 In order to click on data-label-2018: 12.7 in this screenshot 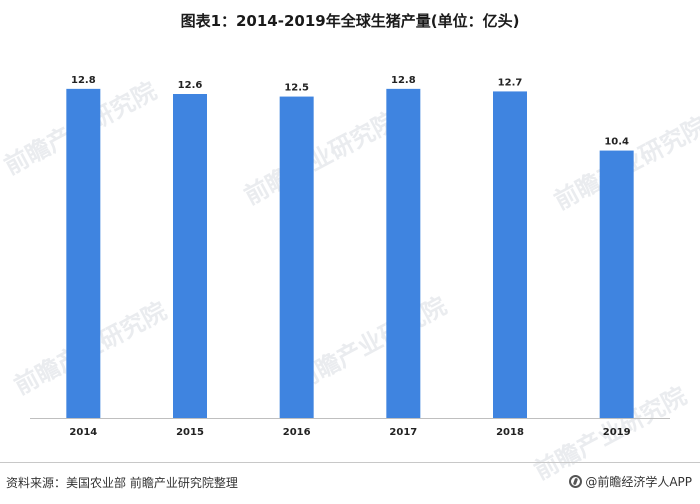, I will do `click(510, 82)`.